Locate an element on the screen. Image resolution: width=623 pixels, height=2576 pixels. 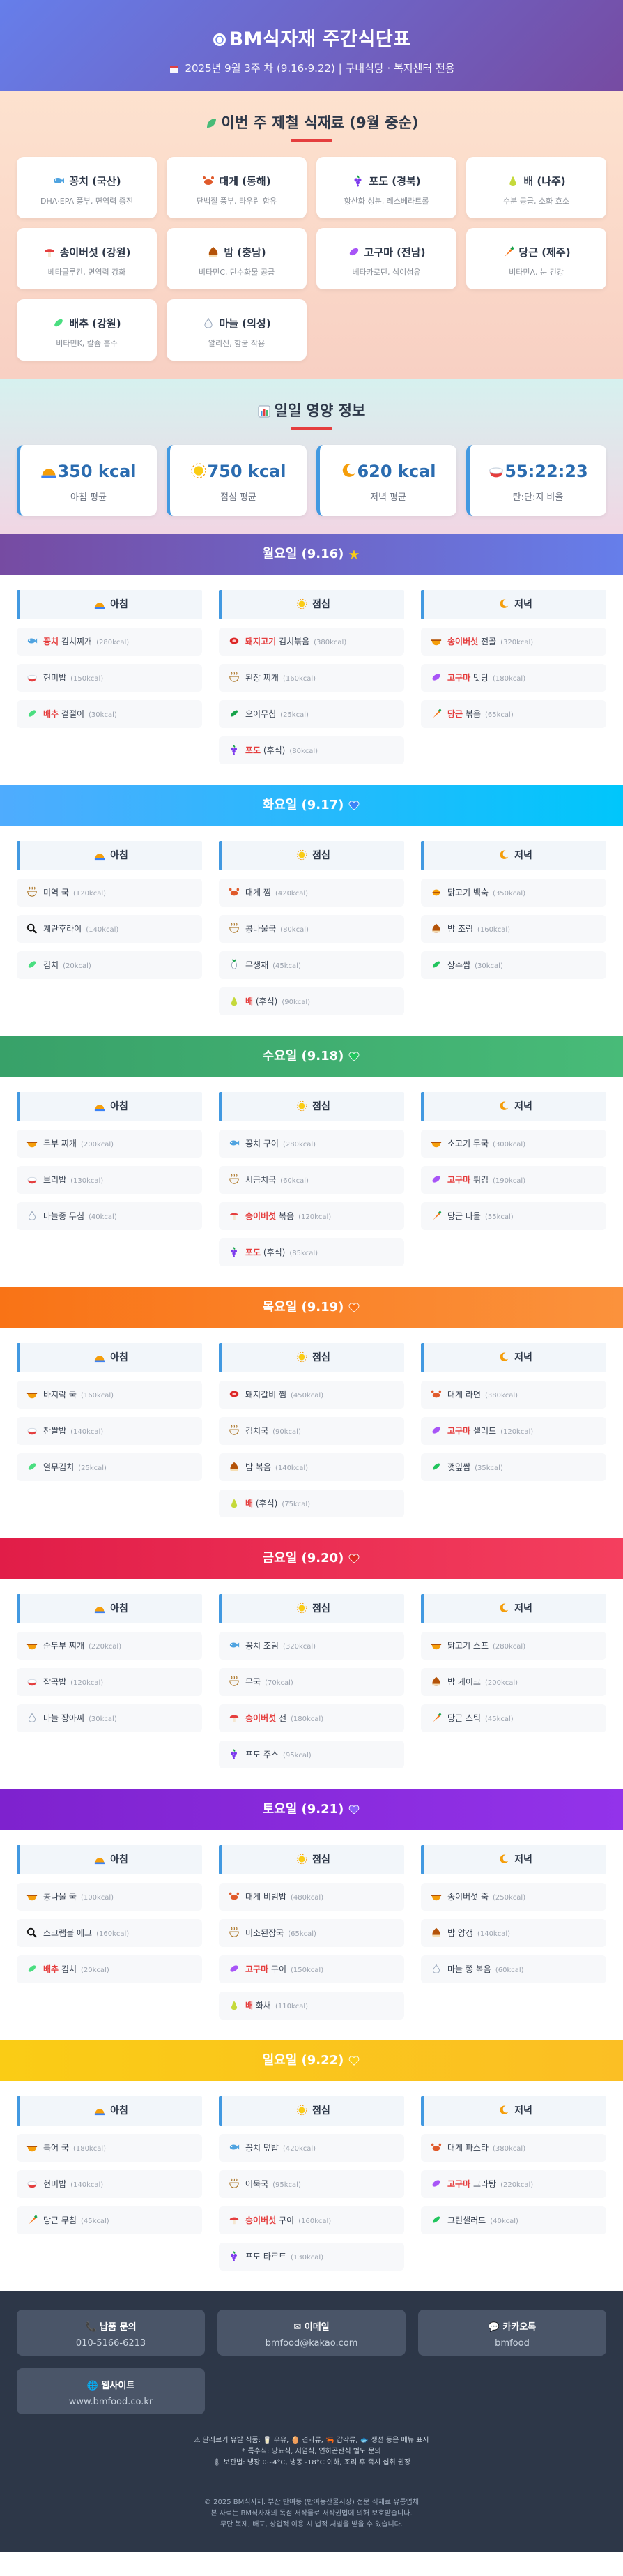
menu-item-kcal: (100kcal) is located at coordinates (97, 1898).